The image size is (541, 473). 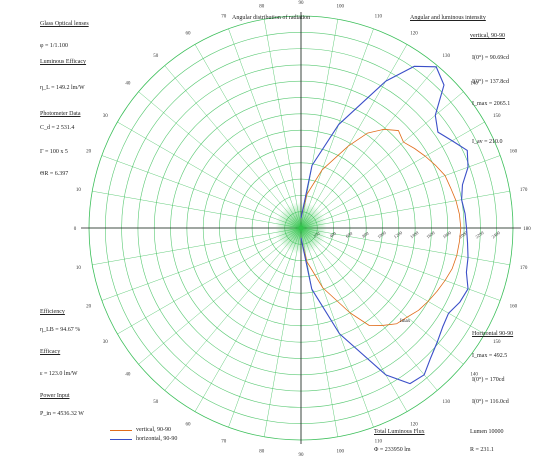 What do you see at coordinates (57, 128) in the screenshot?
I see `photometry-line: C_d = 2 531.4` at bounding box center [57, 128].